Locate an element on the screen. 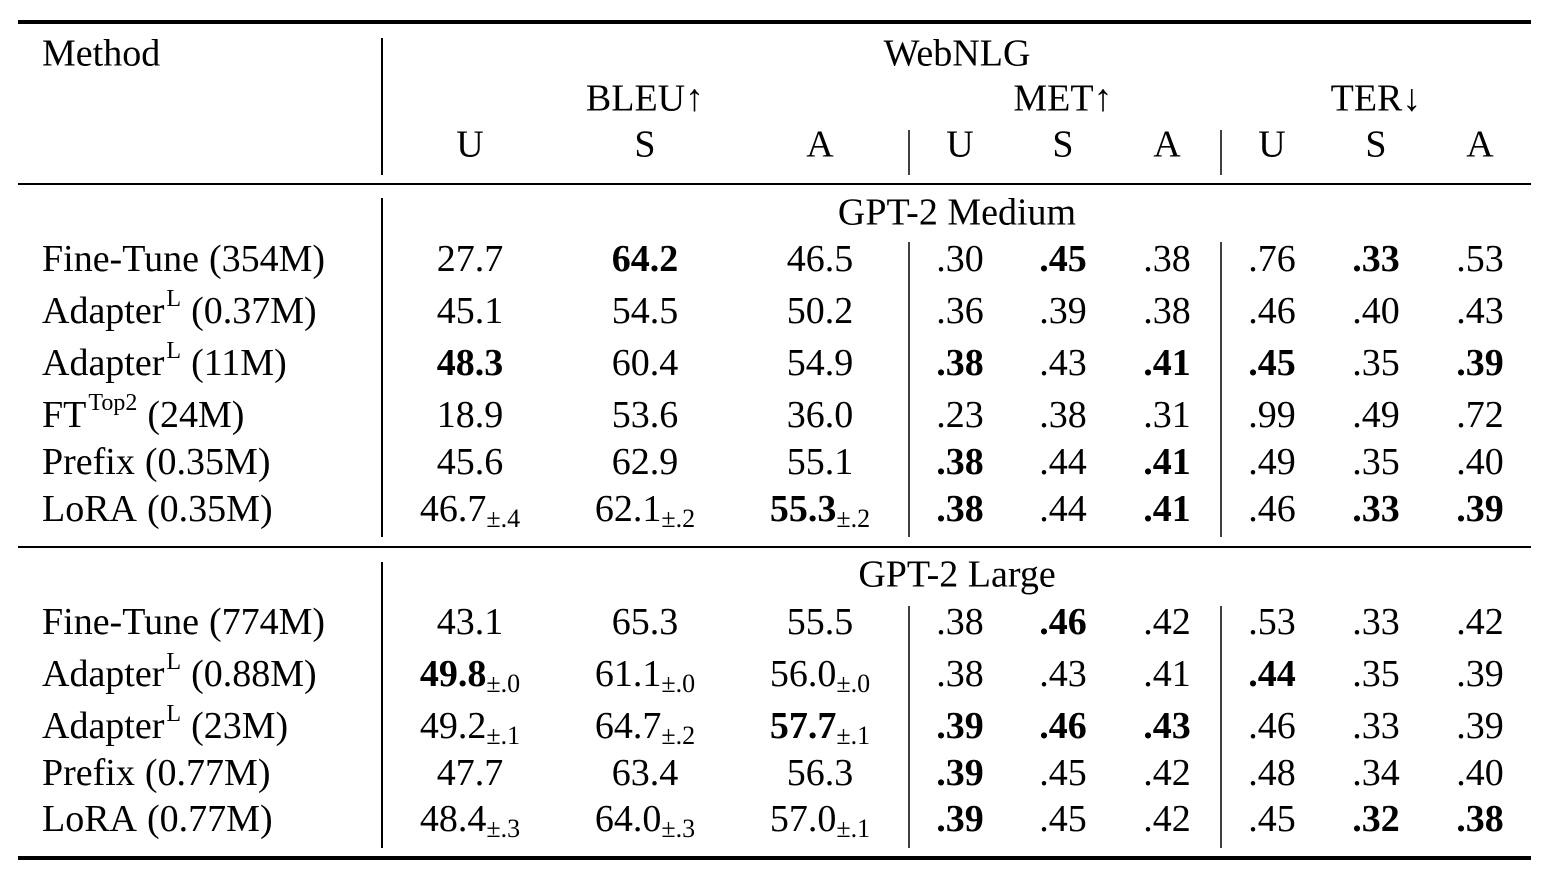 The height and width of the screenshot is (876, 1542). cell: 46.7±.4 is located at coordinates (470, 510).